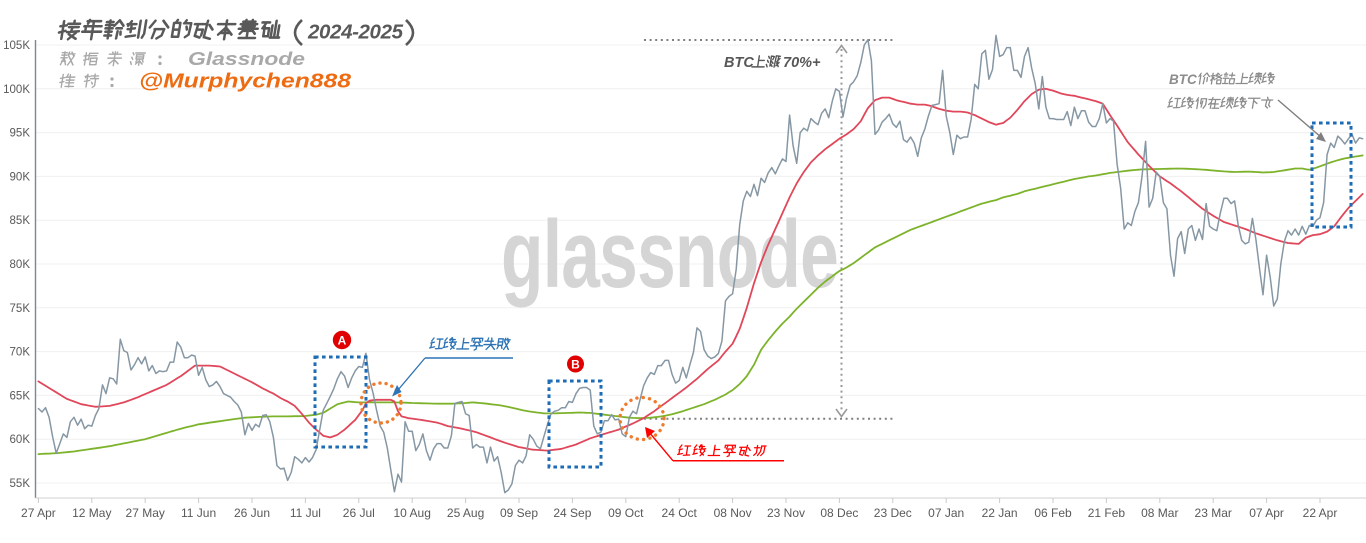  I want to click on svg-text: 08 Dec, so click(839, 513).